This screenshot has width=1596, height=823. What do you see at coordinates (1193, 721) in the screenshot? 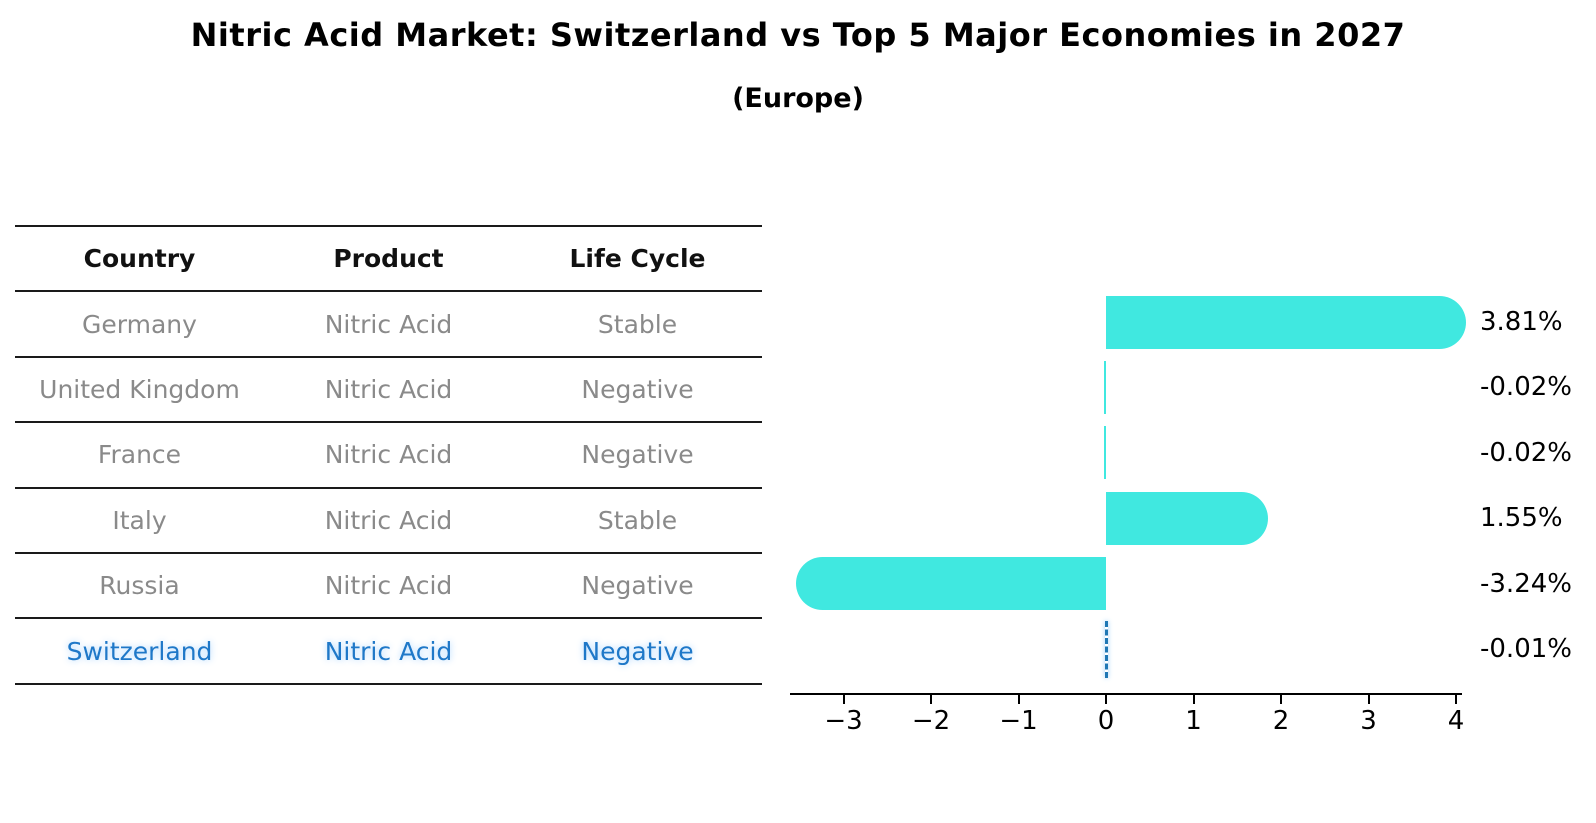
I see `x-axis-tick-label: 1` at bounding box center [1193, 721].